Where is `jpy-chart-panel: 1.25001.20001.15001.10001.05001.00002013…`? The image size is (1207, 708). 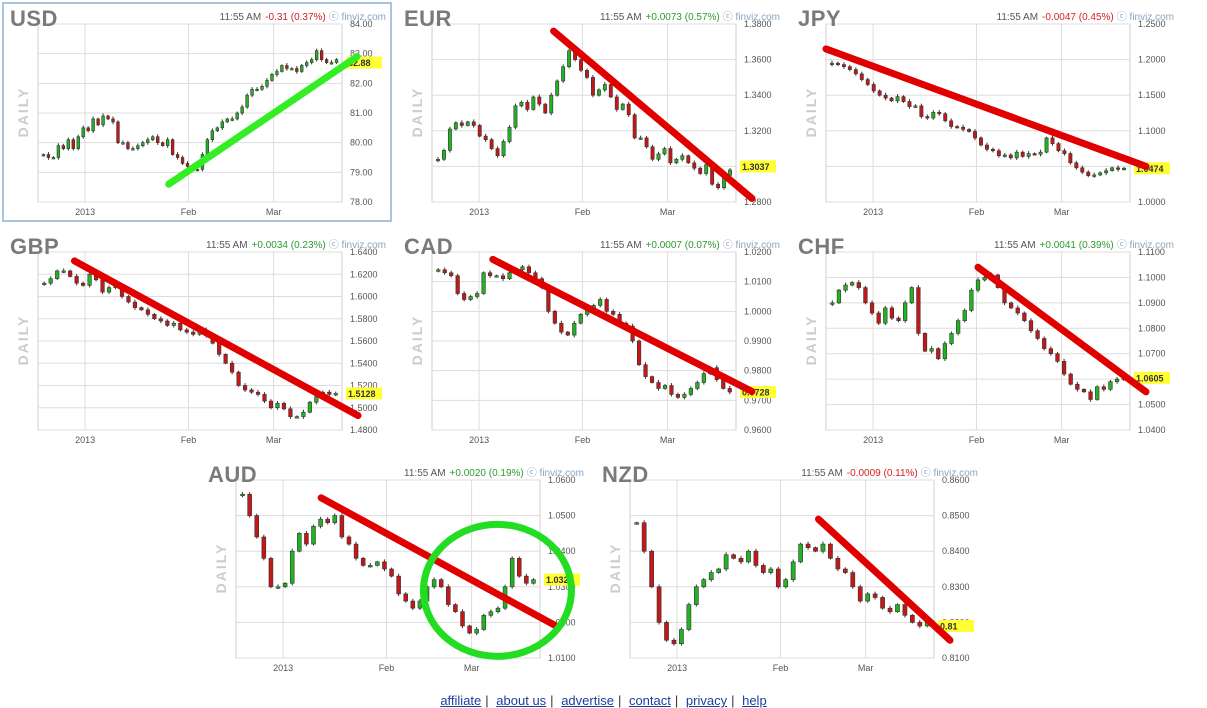 jpy-chart-panel: 1.25001.20001.15001.10001.05001.00002013… is located at coordinates (985, 112).